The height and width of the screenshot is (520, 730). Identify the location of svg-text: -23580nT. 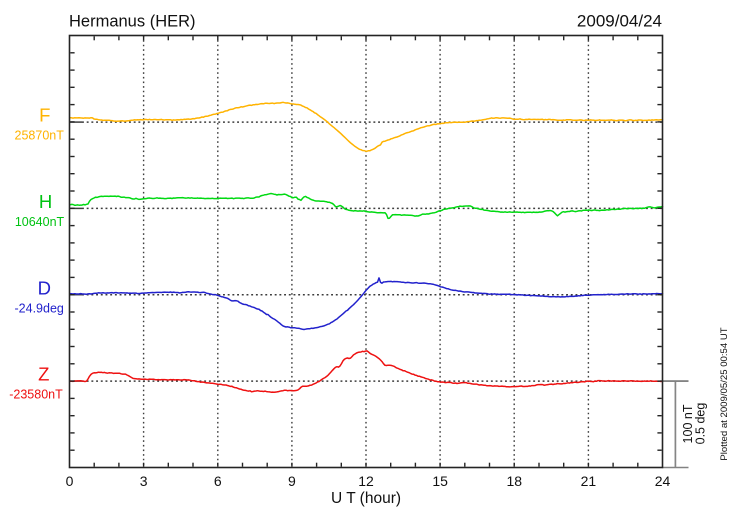
(36, 395).